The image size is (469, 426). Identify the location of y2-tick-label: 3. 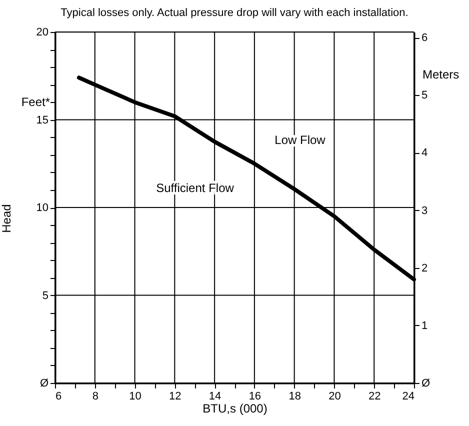
(425, 210).